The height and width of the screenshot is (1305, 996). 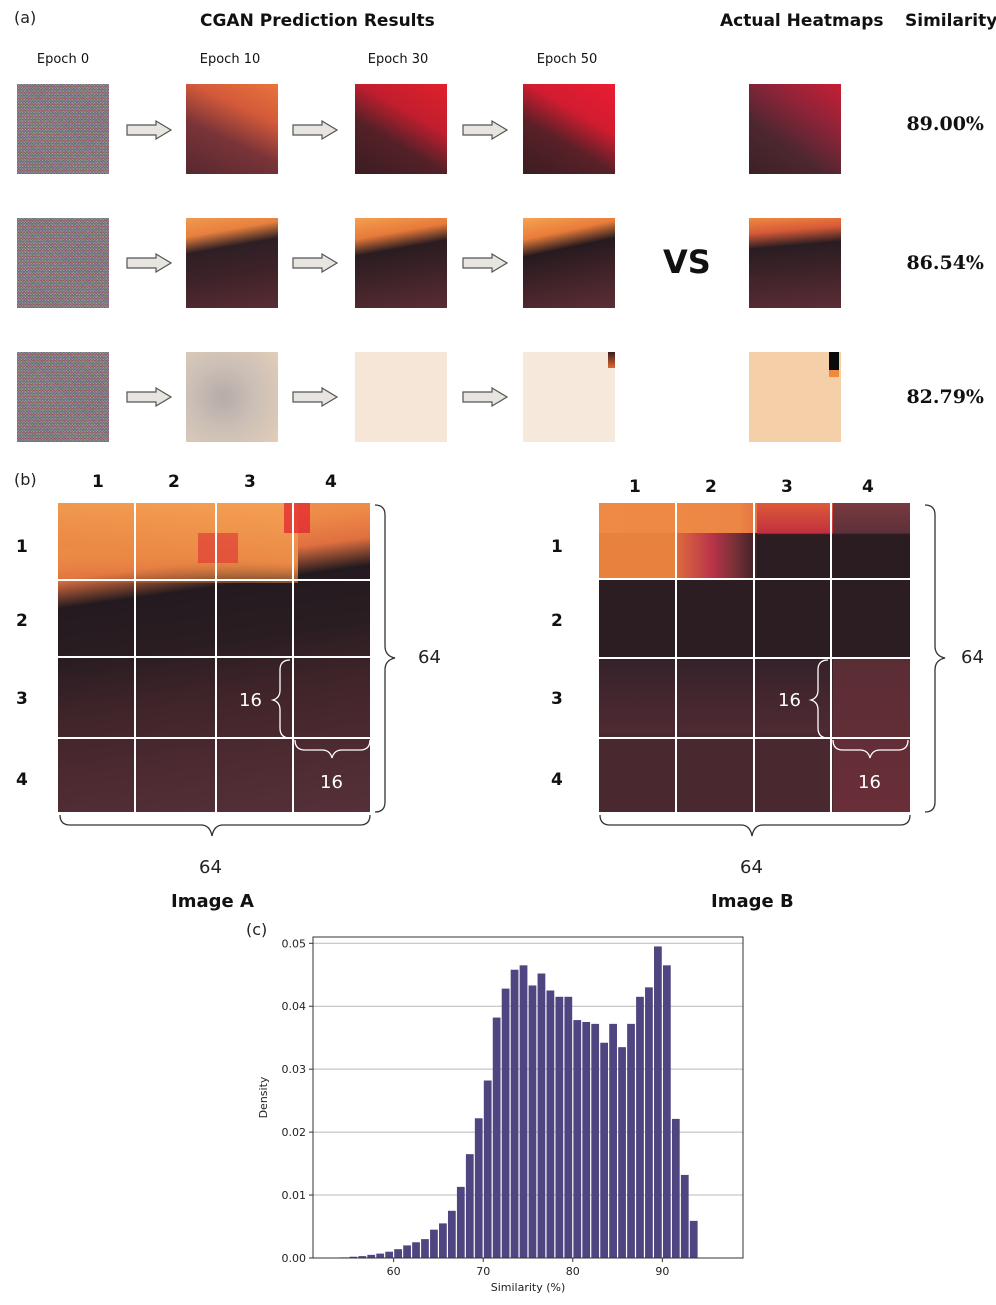 I want to click on panel-c-label: (c), so click(x=257, y=929).